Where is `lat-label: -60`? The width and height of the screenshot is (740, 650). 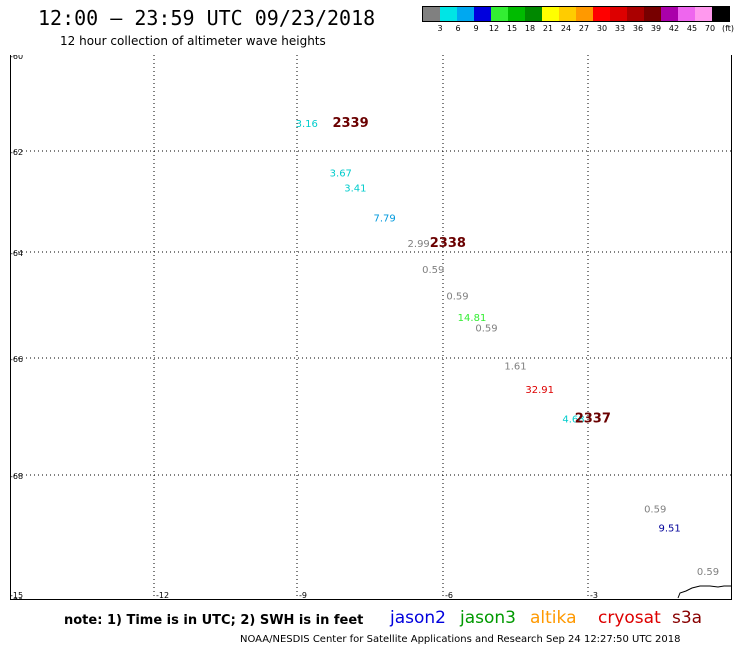 lat-label: -60 is located at coordinates (16, 58).